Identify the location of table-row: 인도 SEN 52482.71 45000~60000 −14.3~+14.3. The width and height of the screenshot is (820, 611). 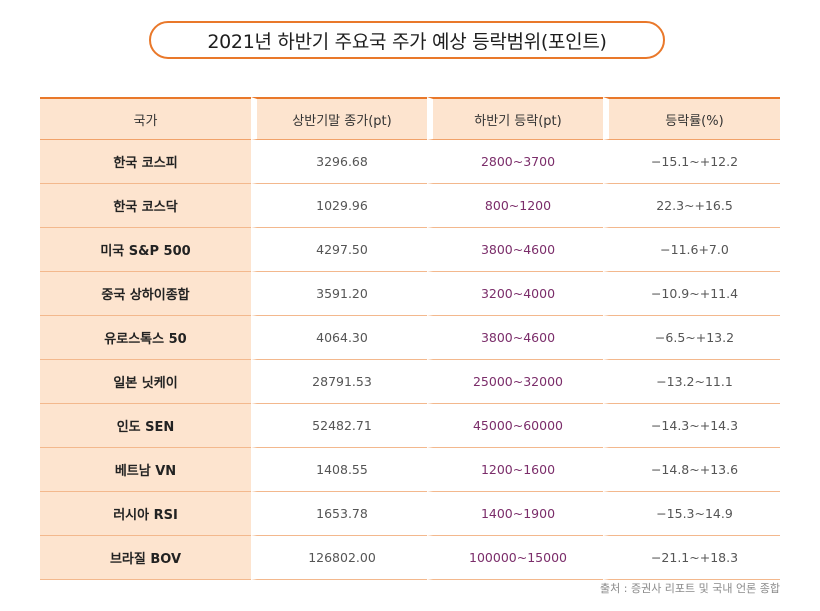
(410, 426).